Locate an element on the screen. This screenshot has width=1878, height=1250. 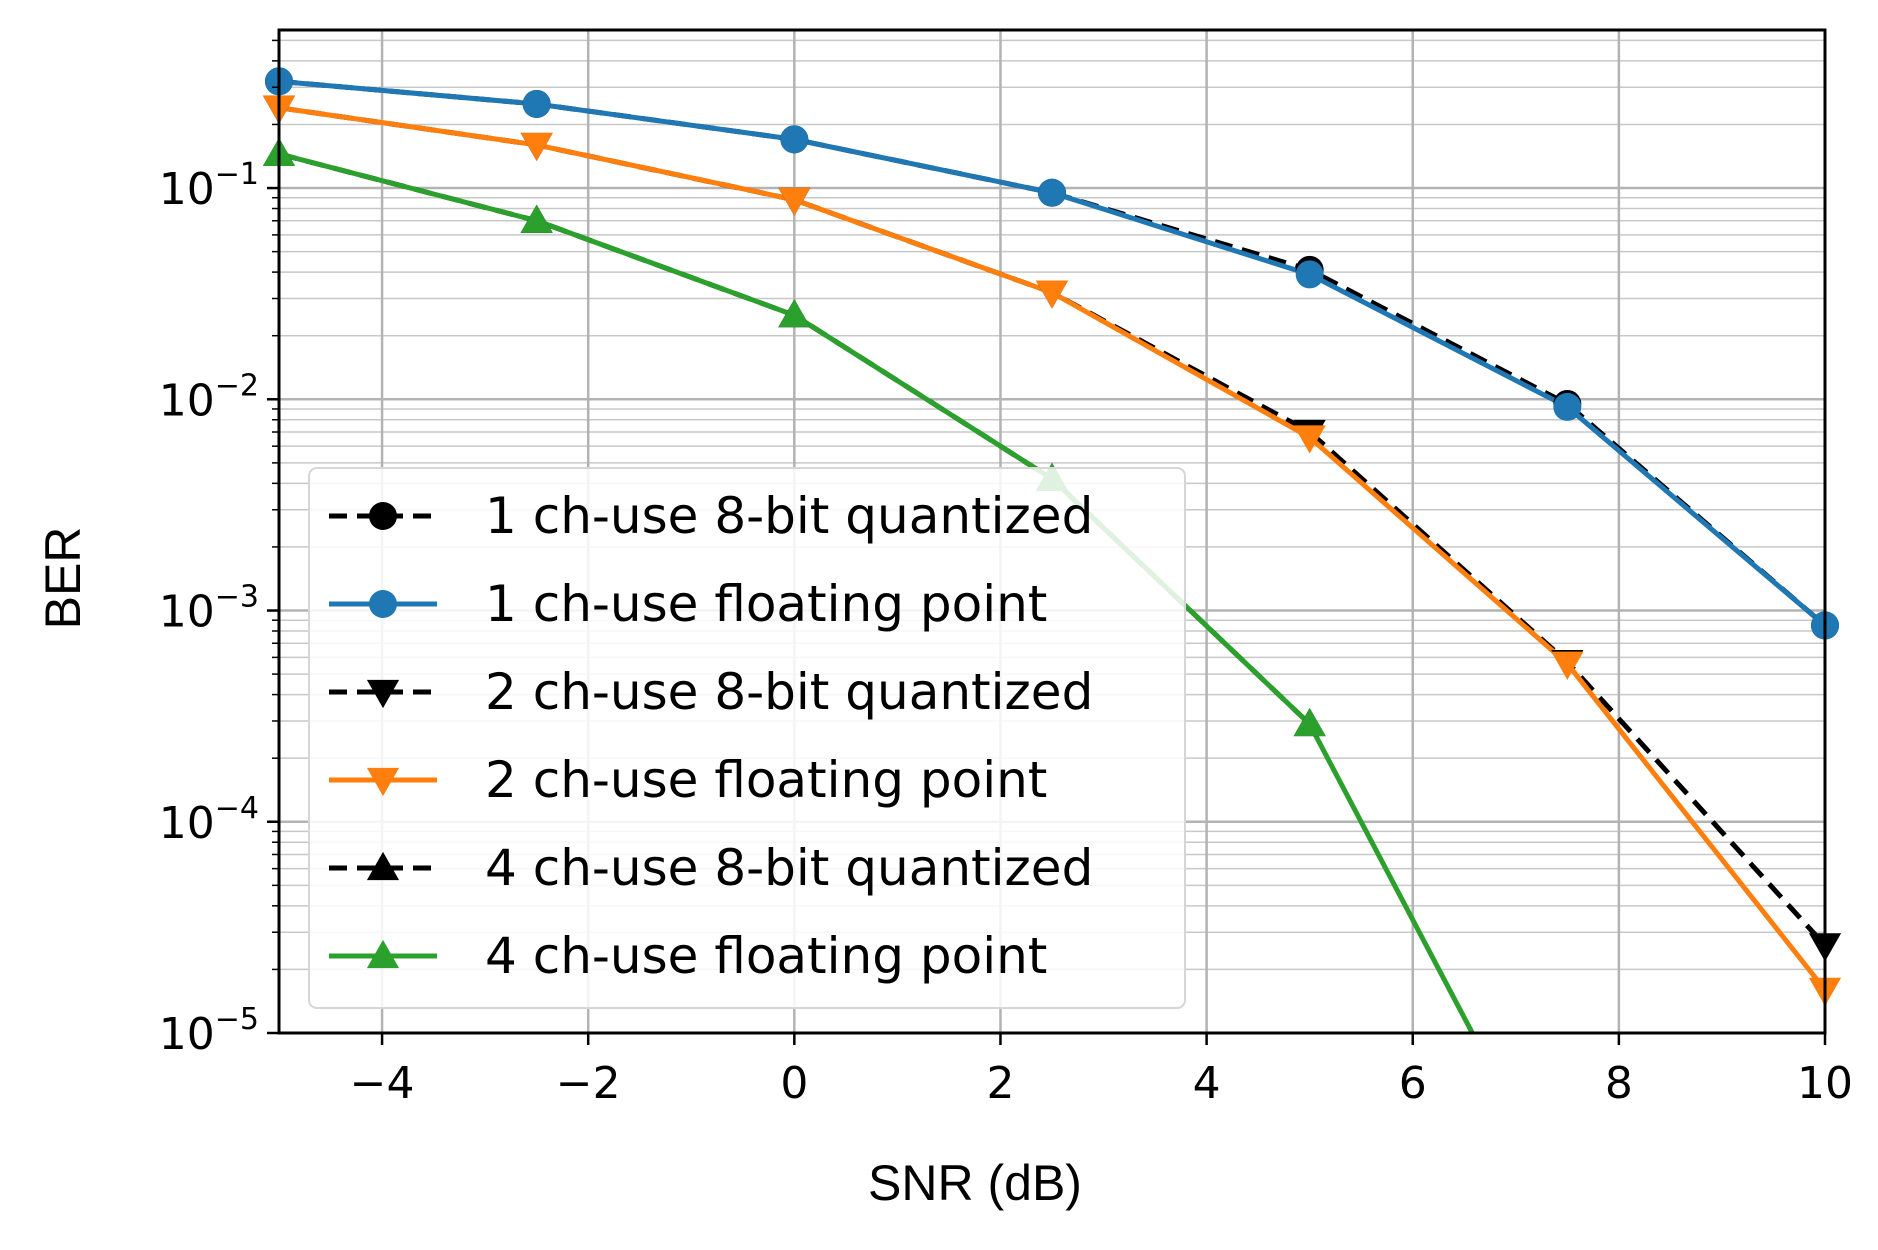
y-tick-label: 10⁻⁵ is located at coordinates (209, 1031).